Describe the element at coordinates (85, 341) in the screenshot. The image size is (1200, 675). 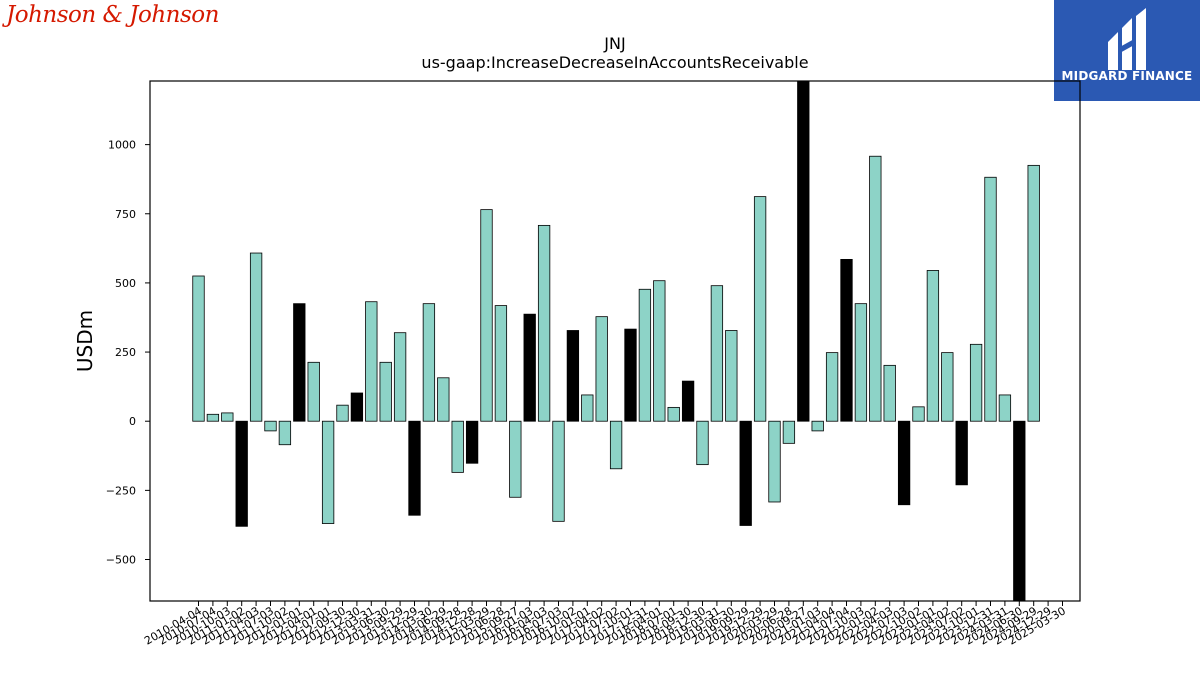
I see `y-axis-label: USDm` at that location.